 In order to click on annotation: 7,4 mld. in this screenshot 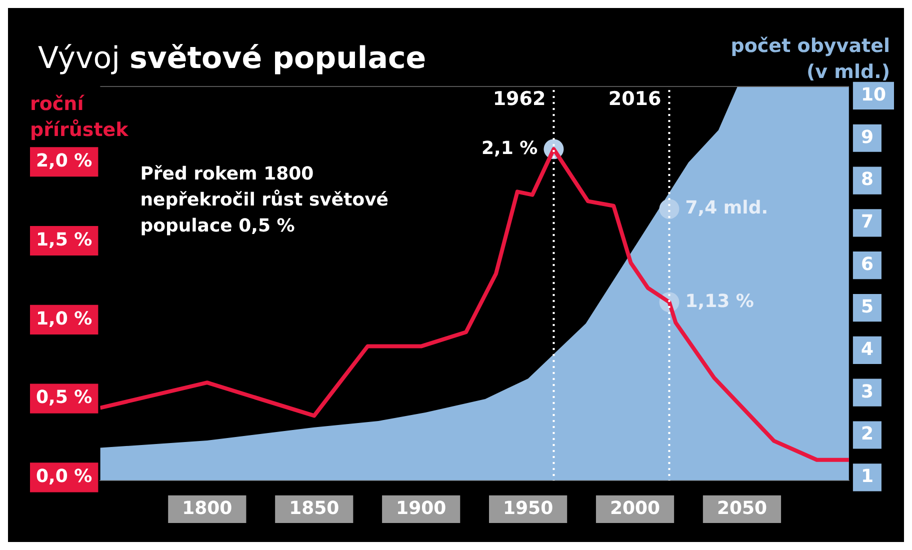, I will do `click(726, 208)`.